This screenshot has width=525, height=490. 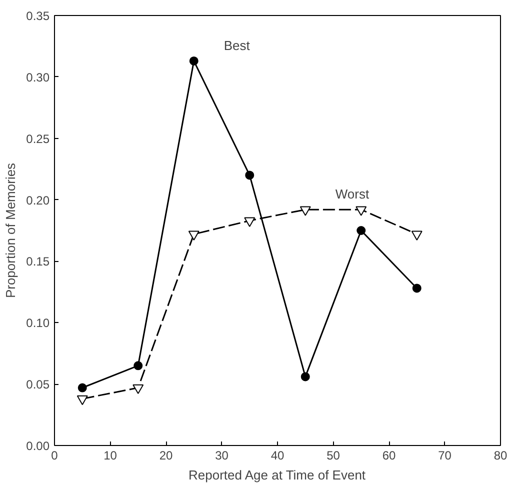 What do you see at coordinates (38, 261) in the screenshot?
I see `y-tick-label: 0.15` at bounding box center [38, 261].